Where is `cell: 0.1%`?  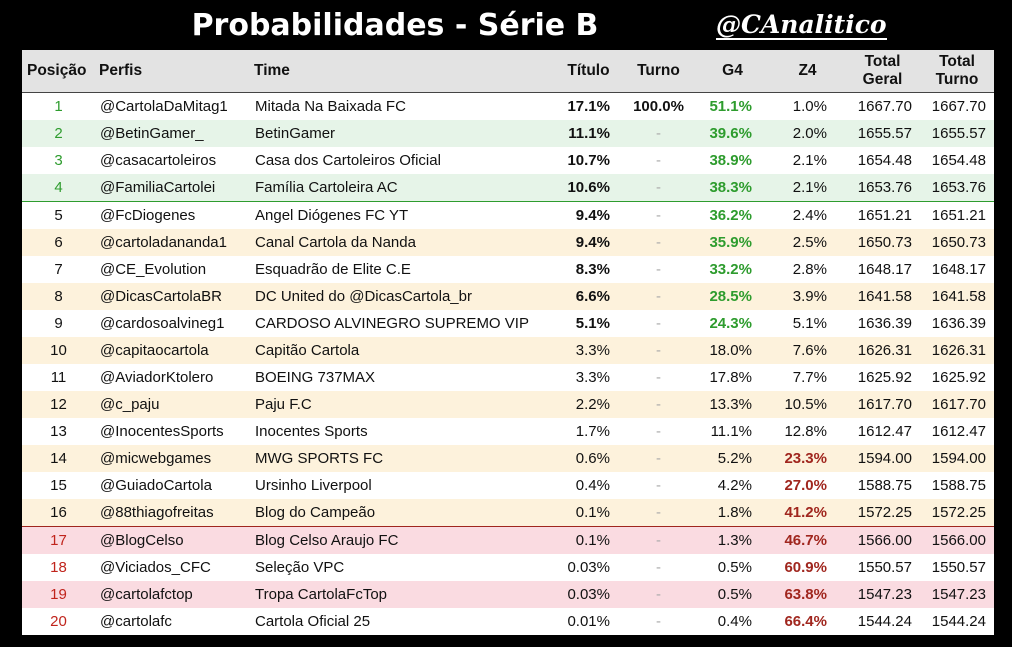
cell: 0.1% is located at coordinates (588, 540).